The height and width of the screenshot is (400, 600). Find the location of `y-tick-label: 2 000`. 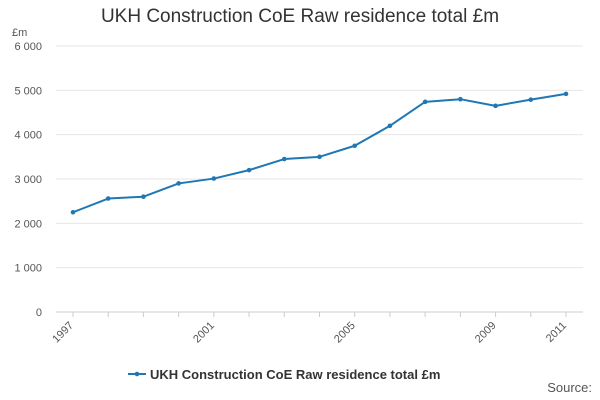

y-tick-label: 2 000 is located at coordinates (28, 224).